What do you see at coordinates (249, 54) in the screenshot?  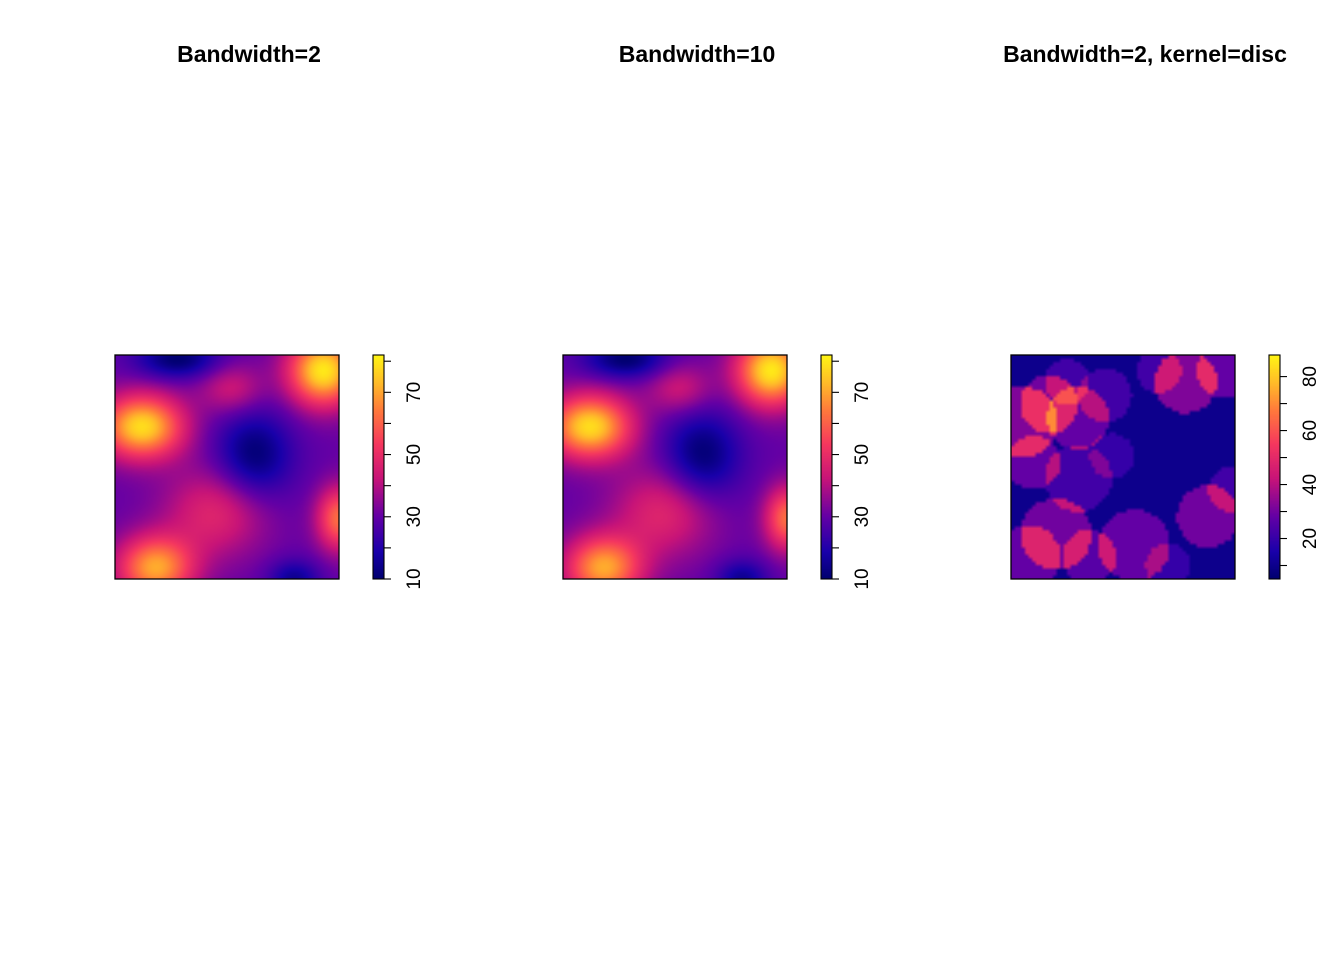 I see `panel-title: Bandwidth=2` at bounding box center [249, 54].